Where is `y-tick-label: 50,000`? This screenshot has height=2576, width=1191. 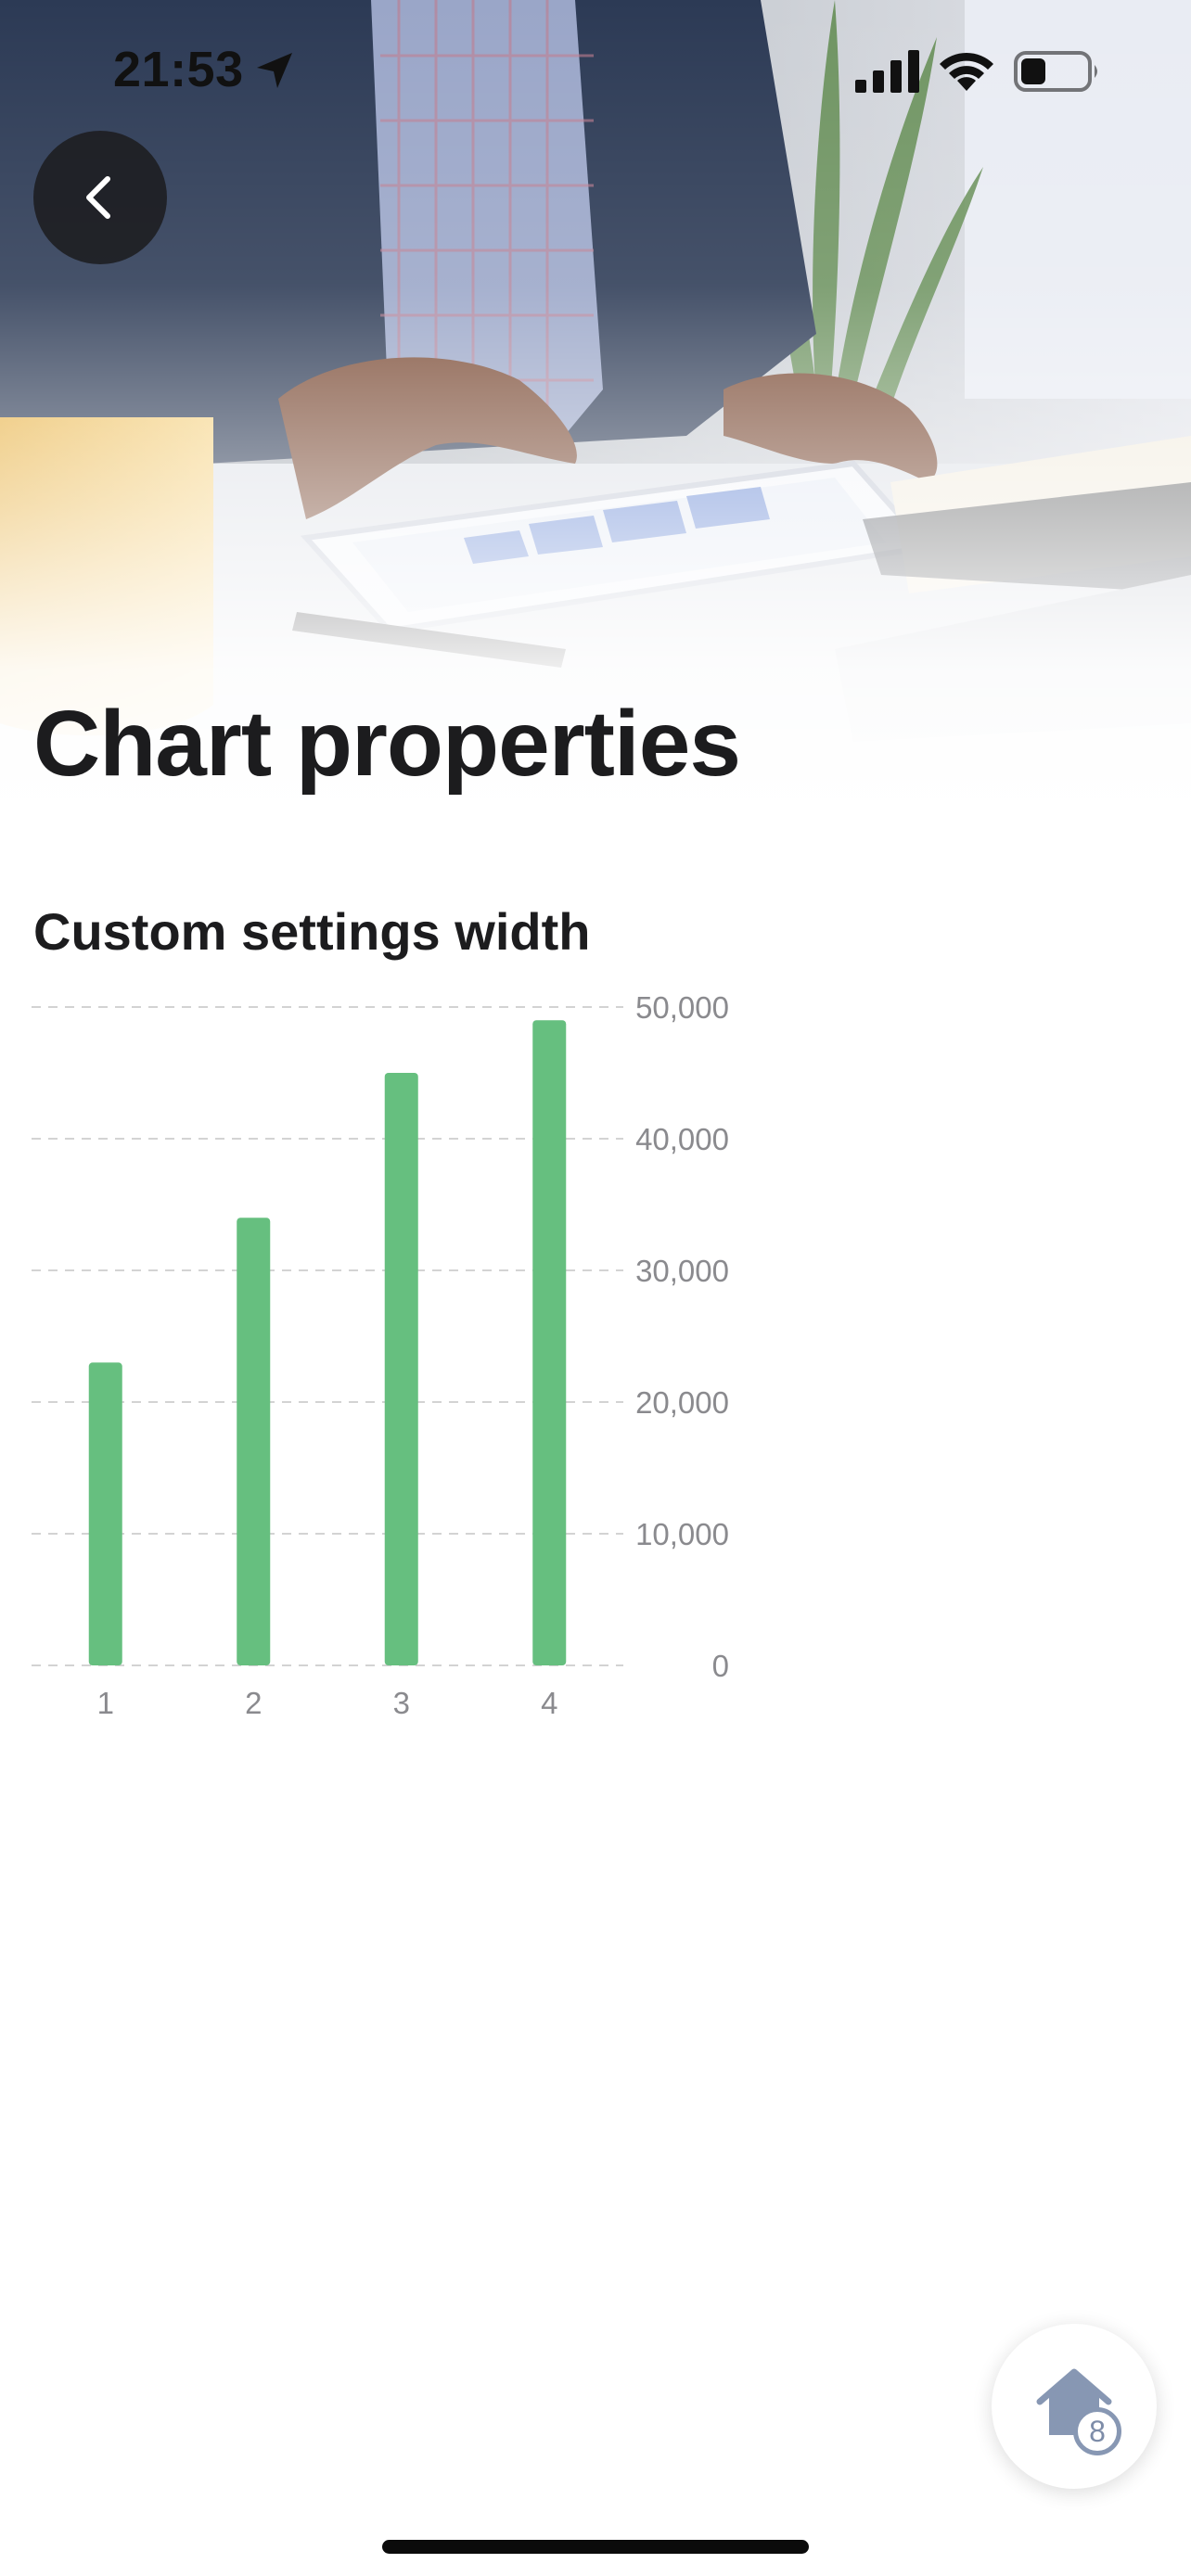 y-tick-label: 50,000 is located at coordinates (682, 1008).